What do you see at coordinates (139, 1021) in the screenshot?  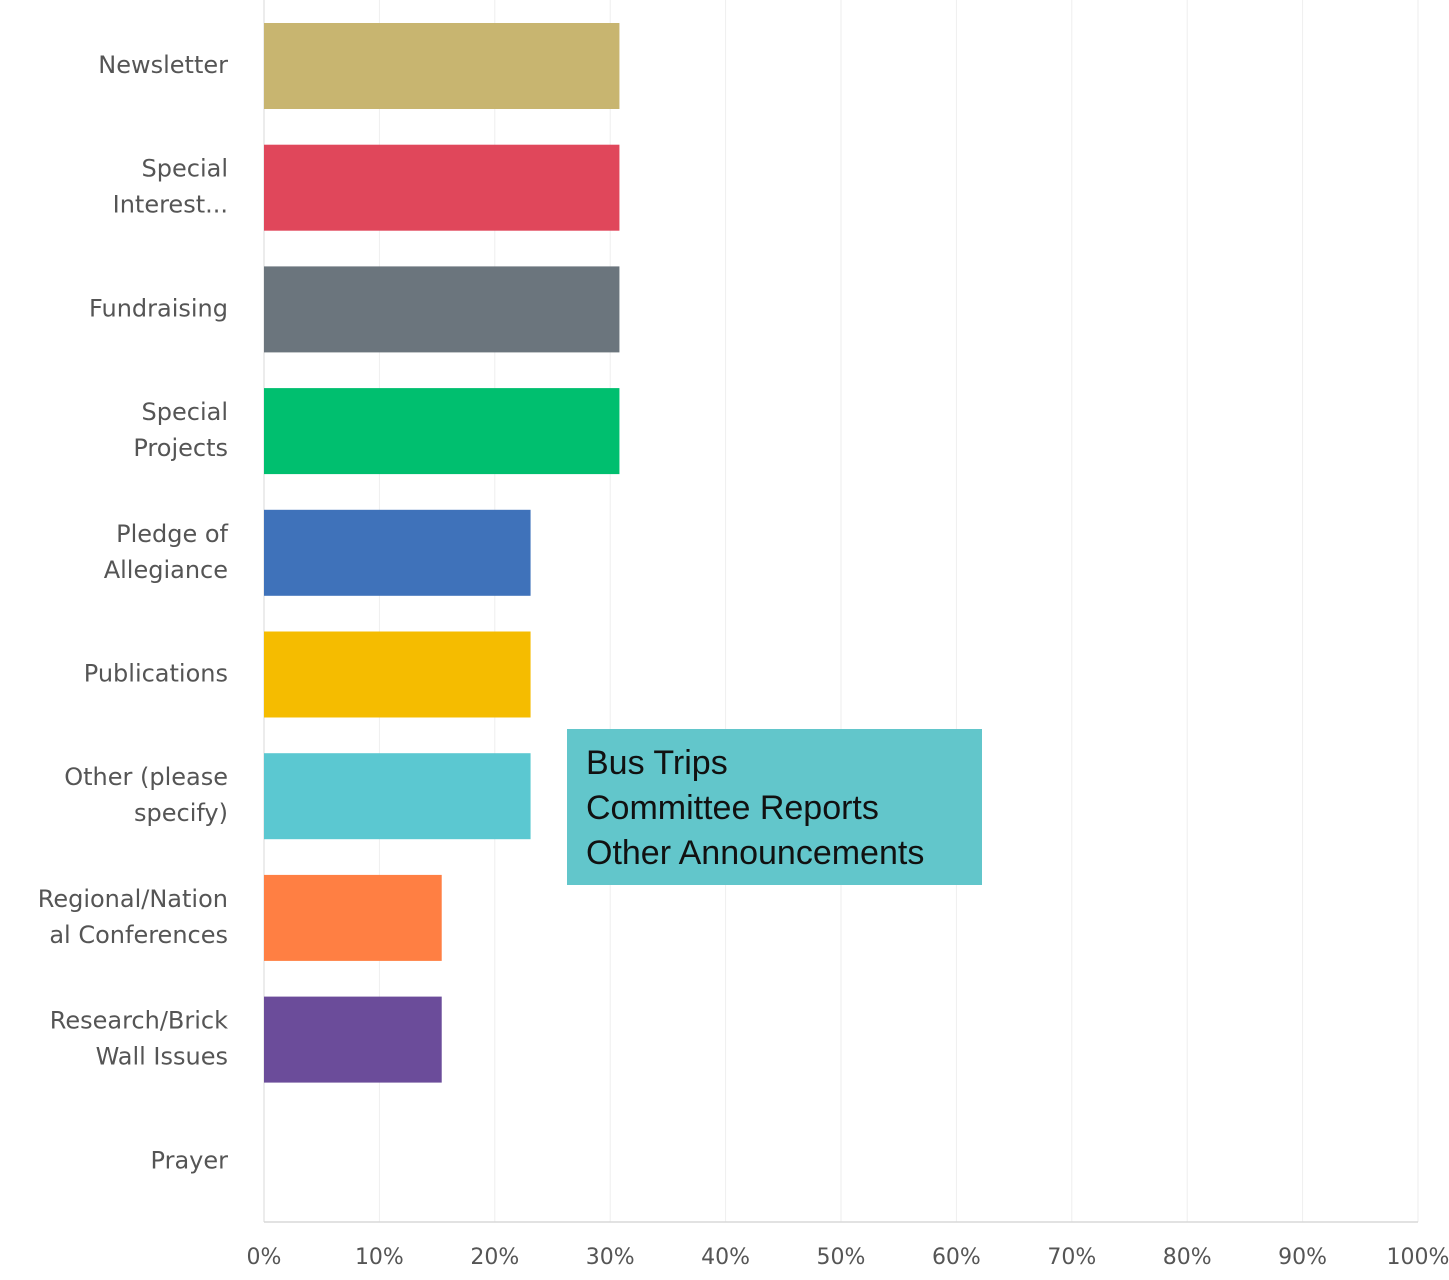 I see `category-label-8-0: Research/Brick` at bounding box center [139, 1021].